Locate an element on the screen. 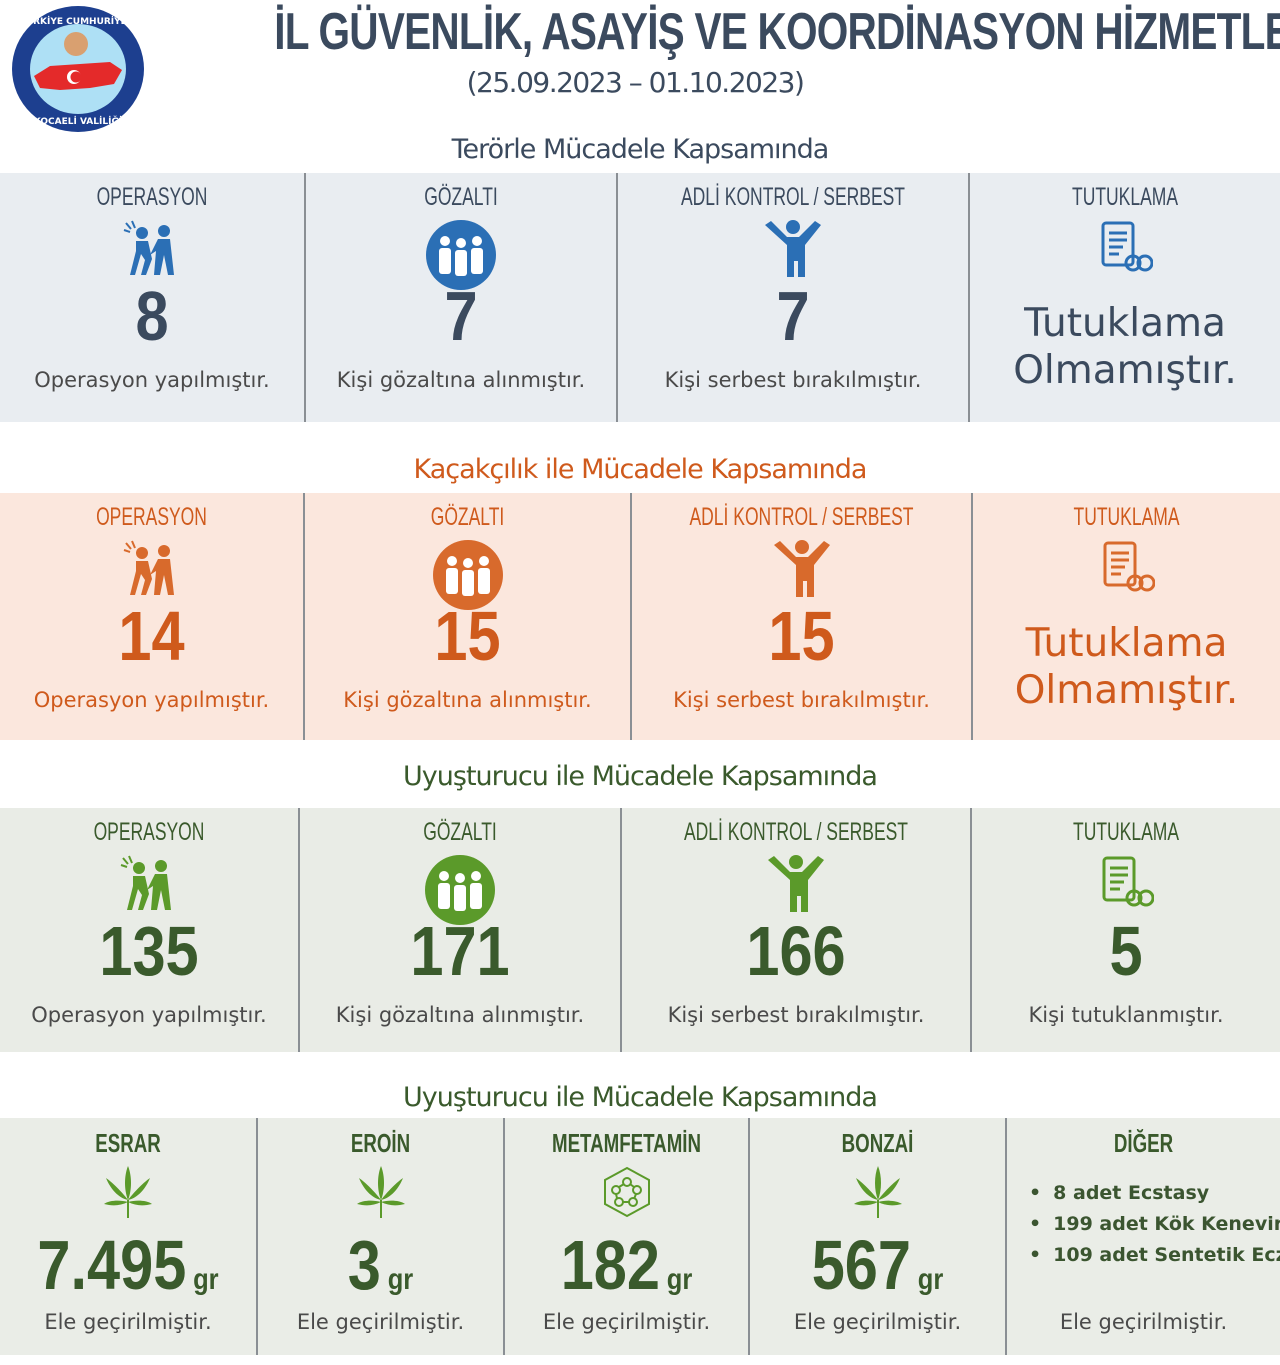 The image size is (1280, 1365). stat-cell-bonzai-: BONZAİ 567 gr Ele geçirilmiştir. is located at coordinates (878, 1236).